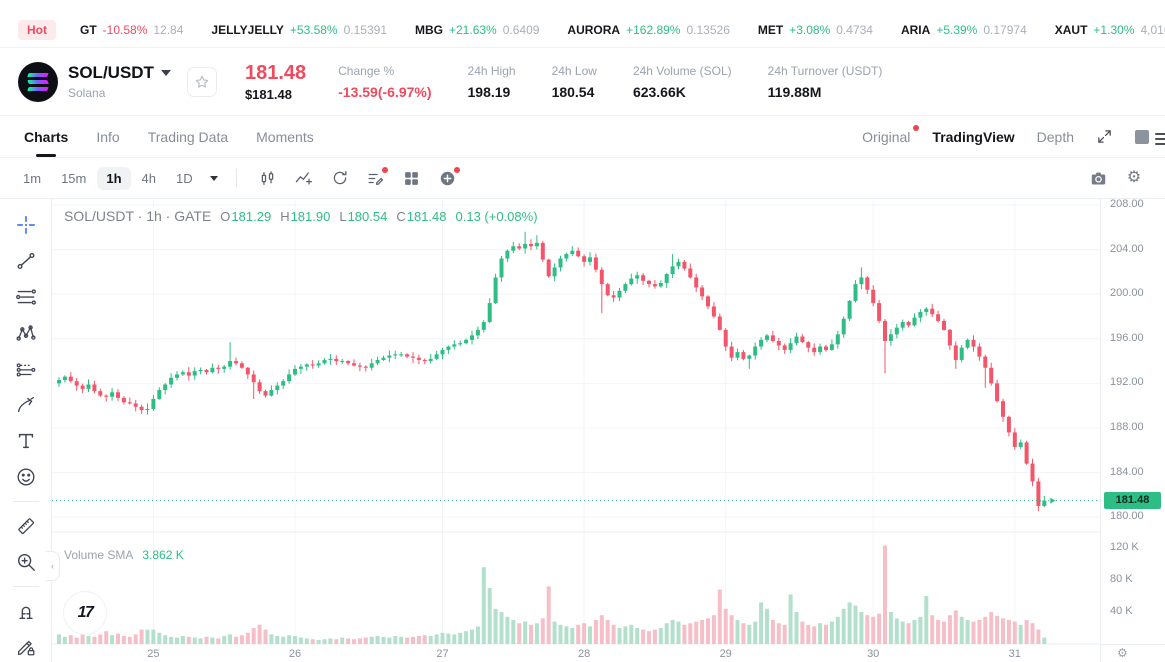 Image resolution: width=1165 pixels, height=662 pixels. Describe the element at coordinates (26, 477) in the screenshot. I see `emoji-tool-icon` at that location.